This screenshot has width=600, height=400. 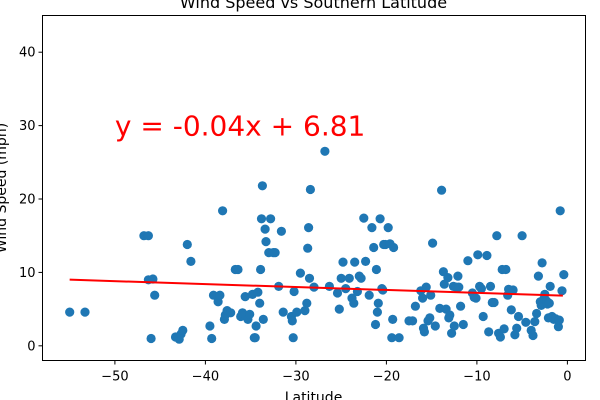 I want to click on x-tick-label: −10, so click(x=476, y=377).